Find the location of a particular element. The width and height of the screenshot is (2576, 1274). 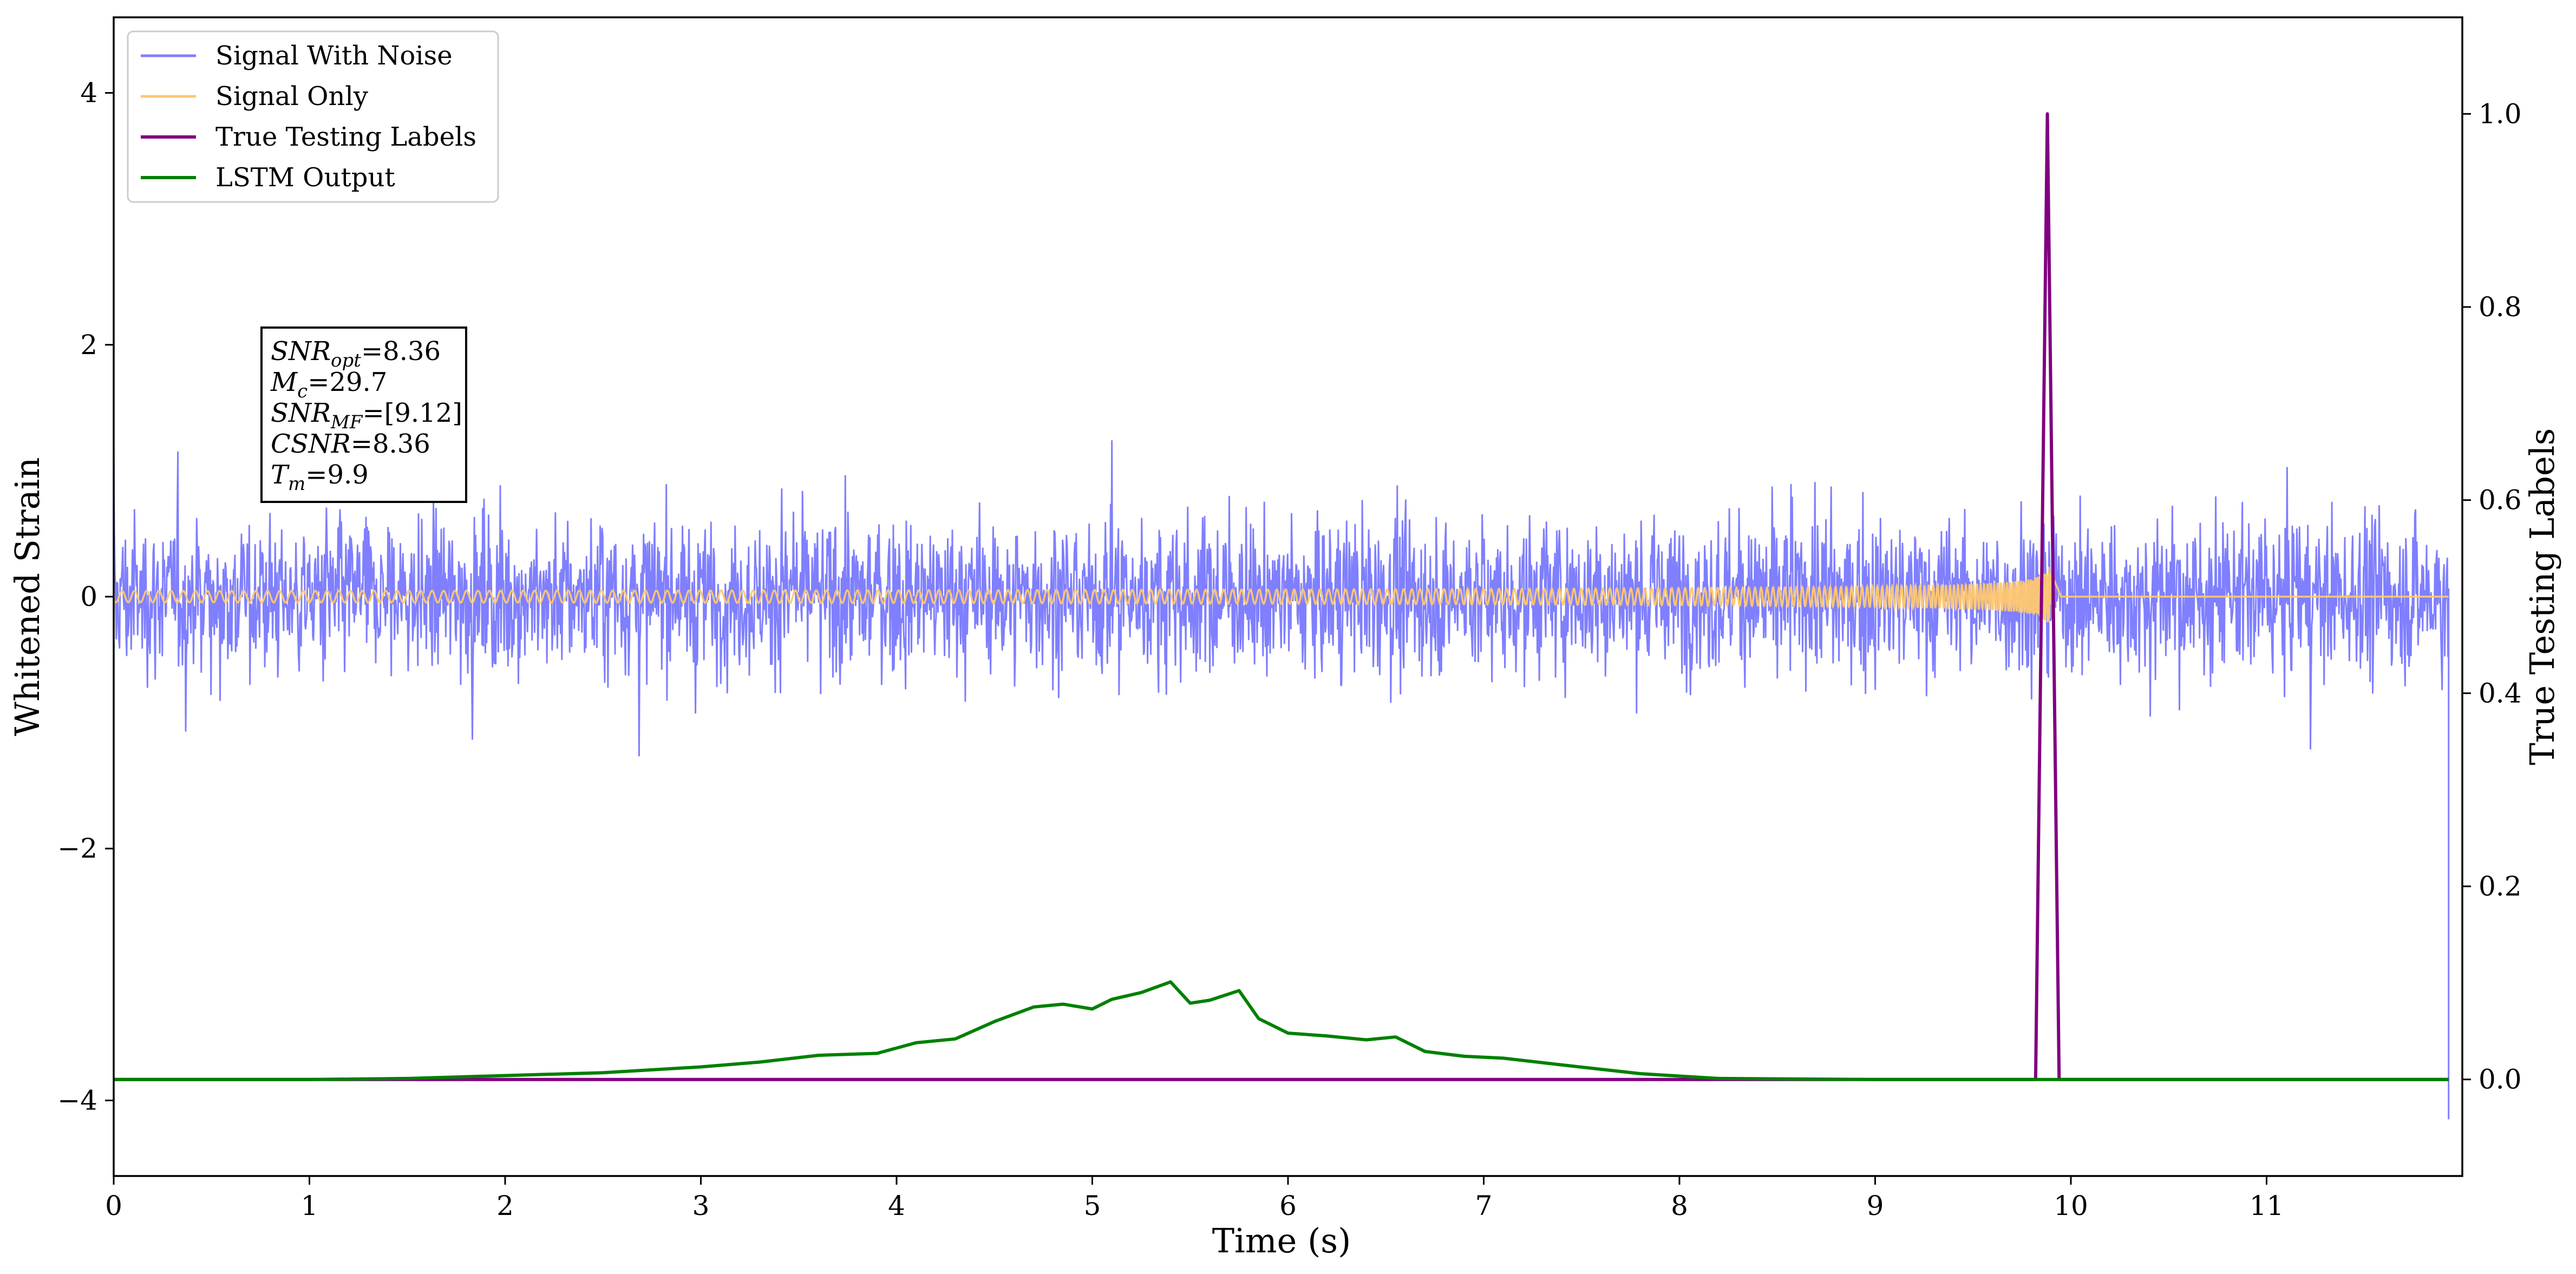

y-tick-label-right: 0.6 is located at coordinates (2500, 500).